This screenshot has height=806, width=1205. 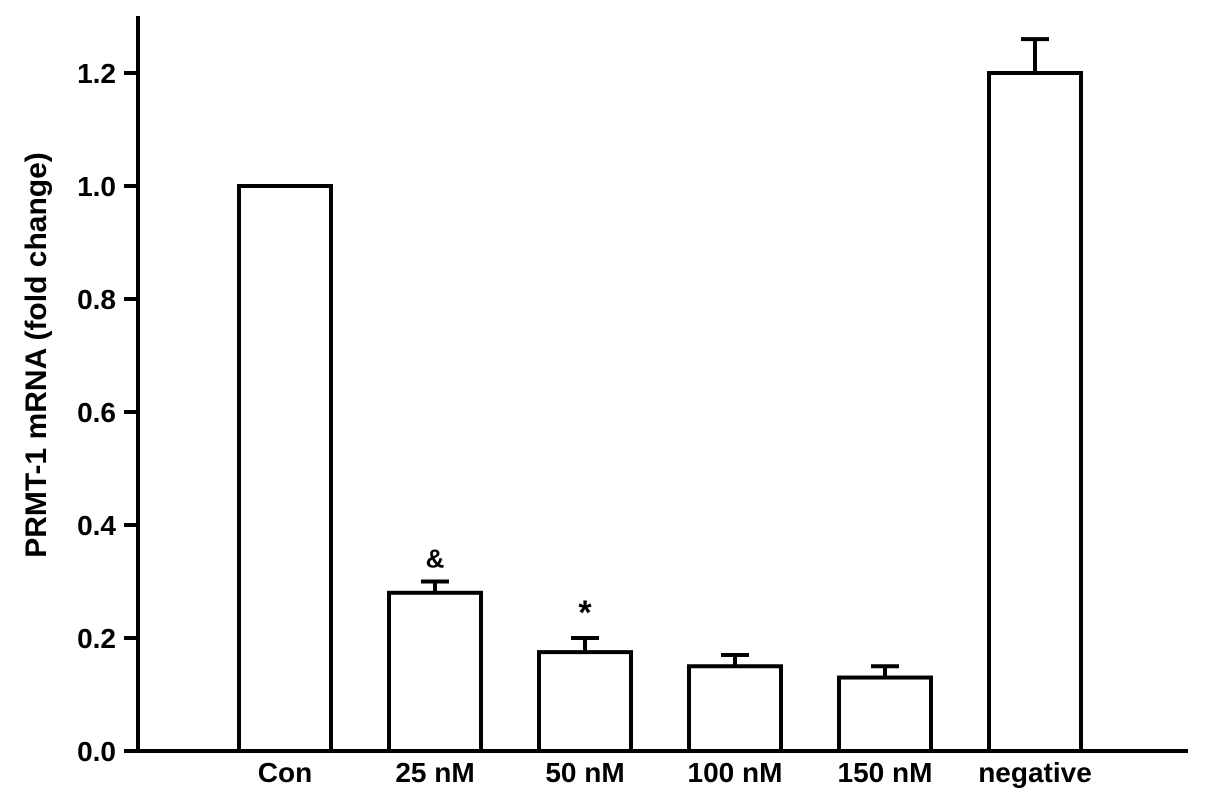 I want to click on y-tick-label: 1.2, so click(x=96, y=73).